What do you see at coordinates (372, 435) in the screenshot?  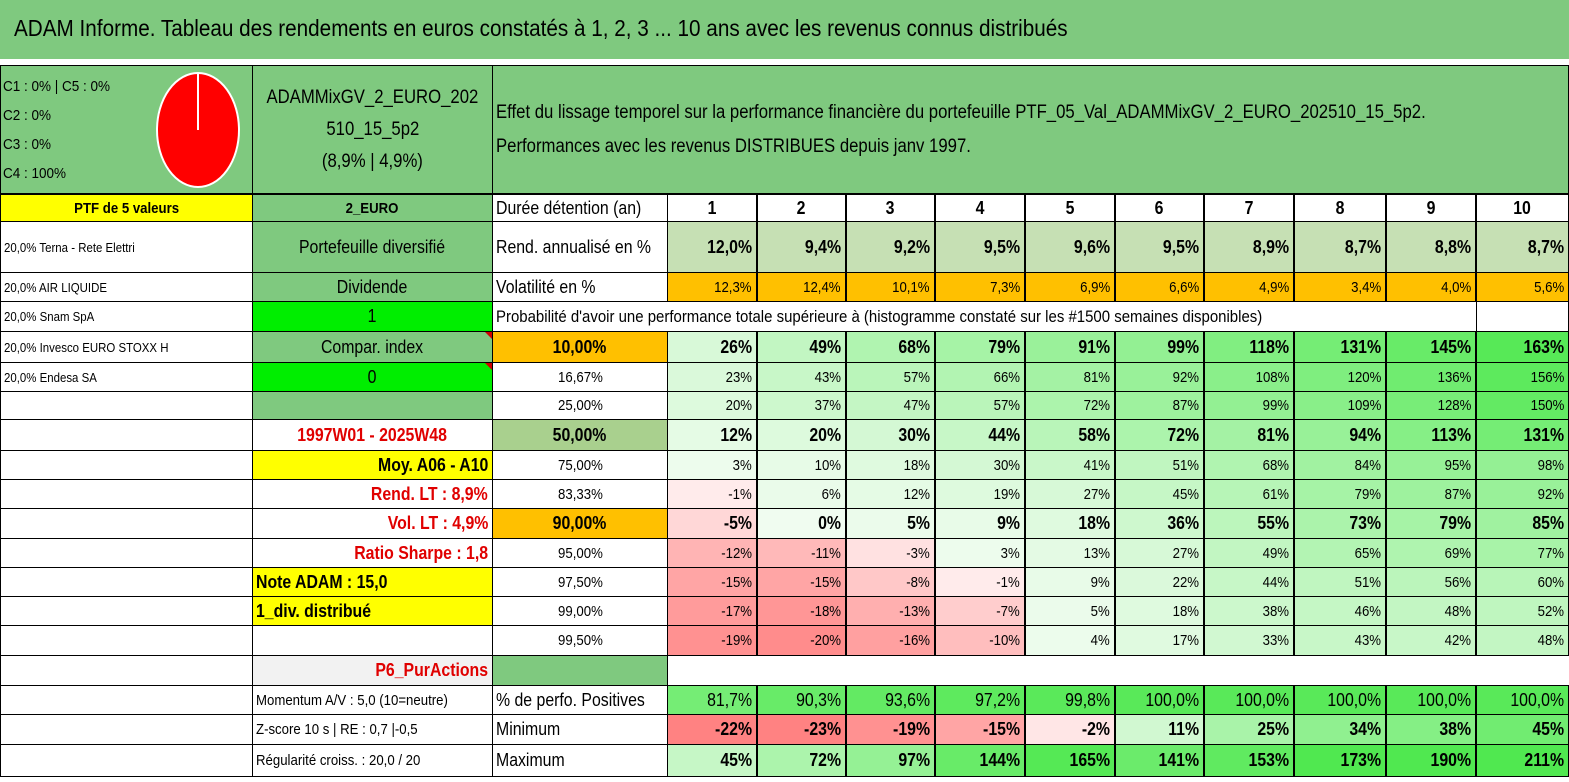 I see `period-label: 1997W01 - 2025W48` at bounding box center [372, 435].